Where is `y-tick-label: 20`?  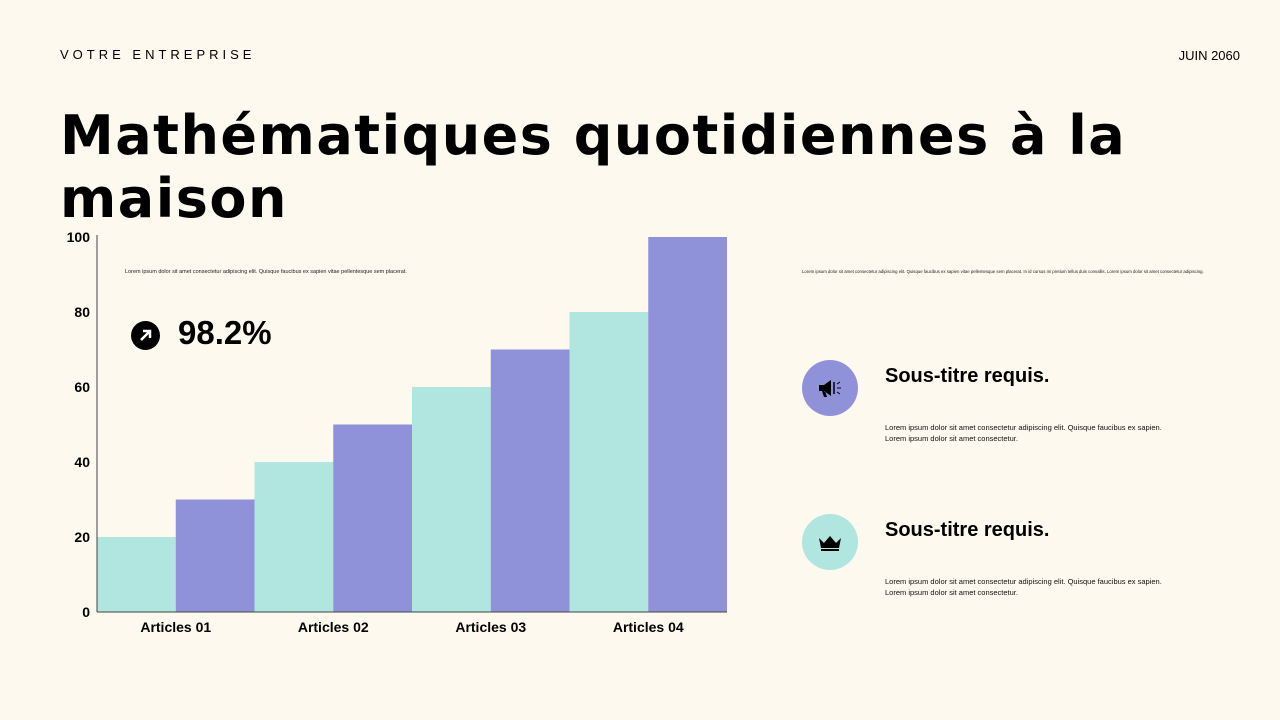 y-tick-label: 20 is located at coordinates (82, 537).